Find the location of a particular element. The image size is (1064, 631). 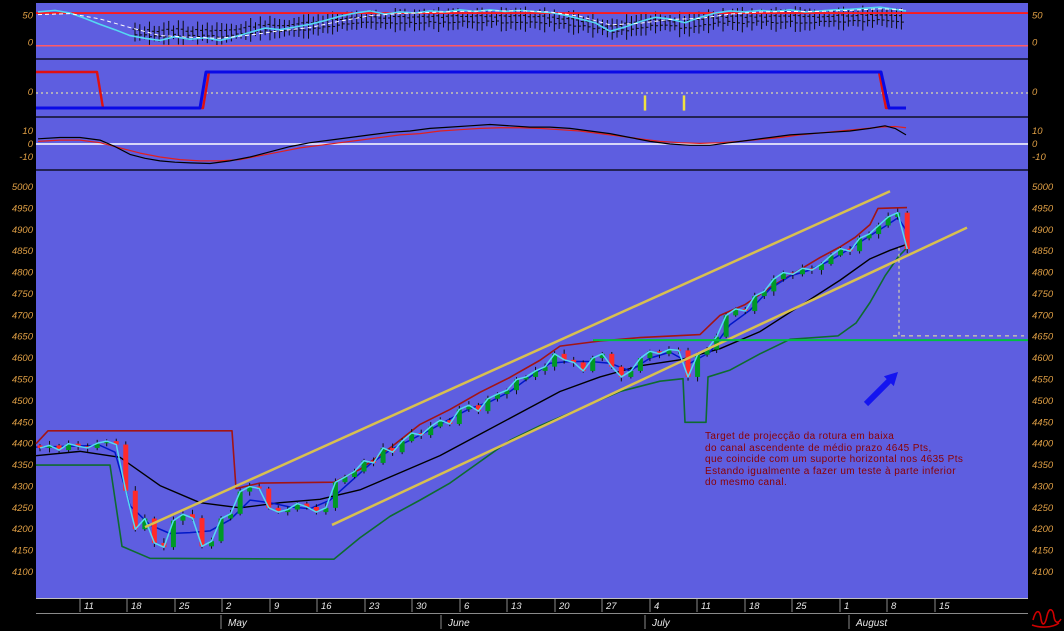

x-axis-date-label: 11 is located at coordinates (89, 606).